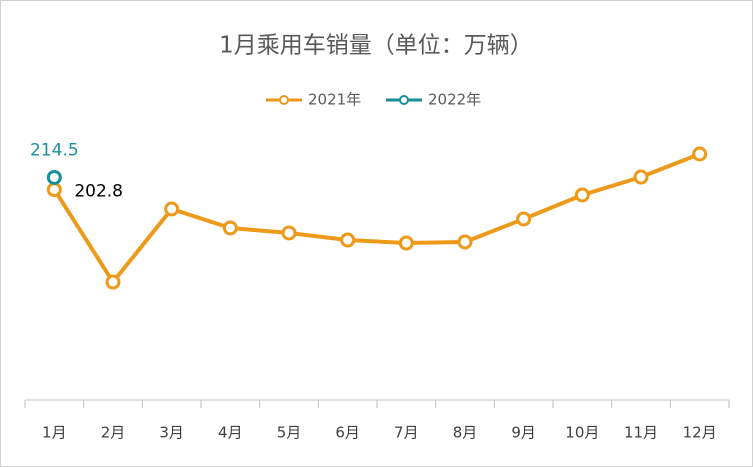  Describe the element at coordinates (347, 433) in the screenshot. I see `x-tick-label: 6月` at that location.